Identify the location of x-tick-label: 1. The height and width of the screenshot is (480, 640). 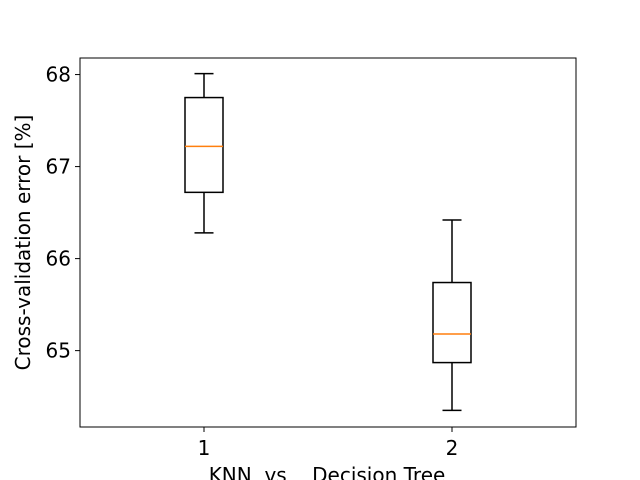
(204, 448).